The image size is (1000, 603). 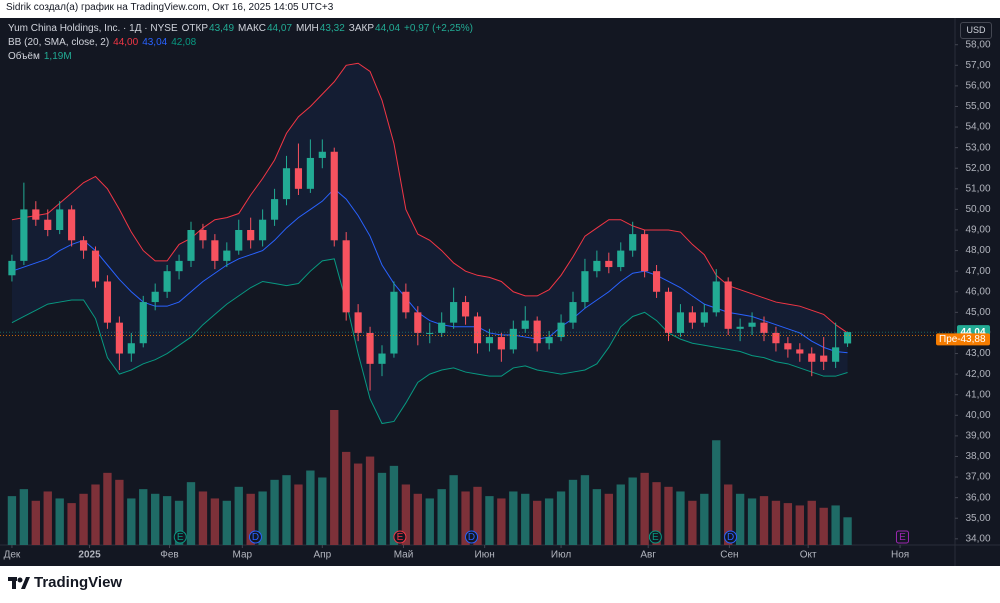 What do you see at coordinates (730, 537) in the screenshot?
I see `event-label: D` at bounding box center [730, 537].